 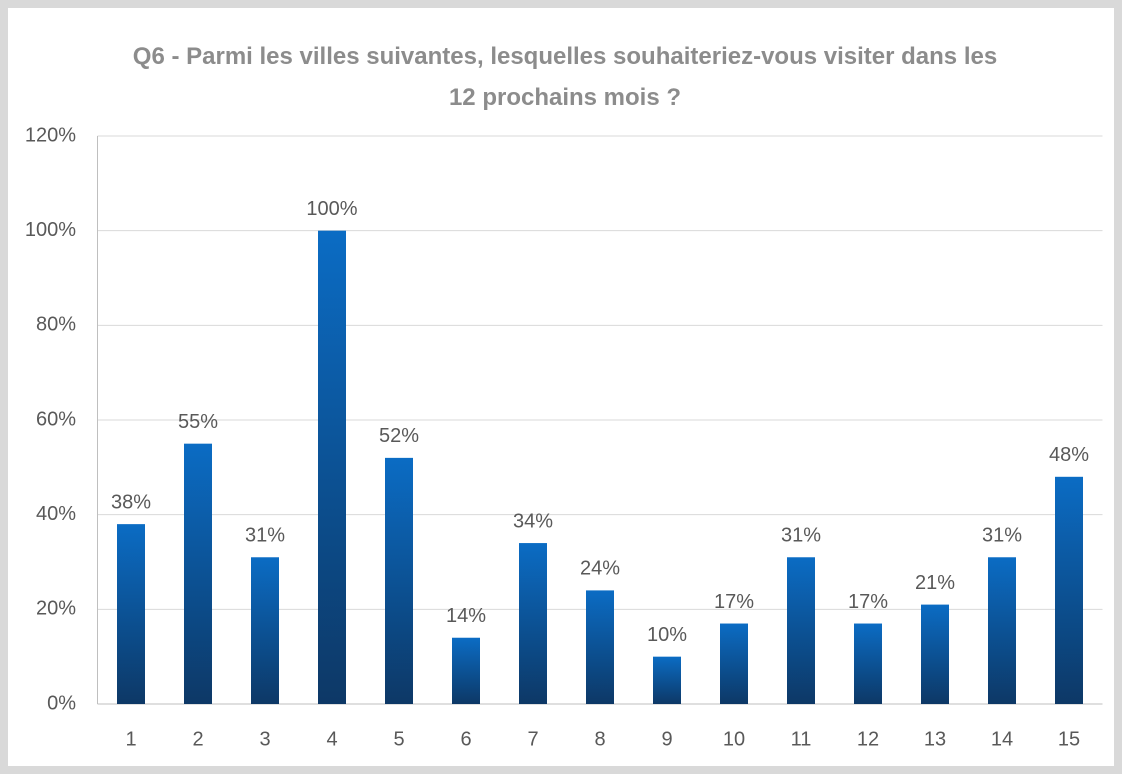 What do you see at coordinates (667, 635) in the screenshot?
I see `value-label: 10%` at bounding box center [667, 635].